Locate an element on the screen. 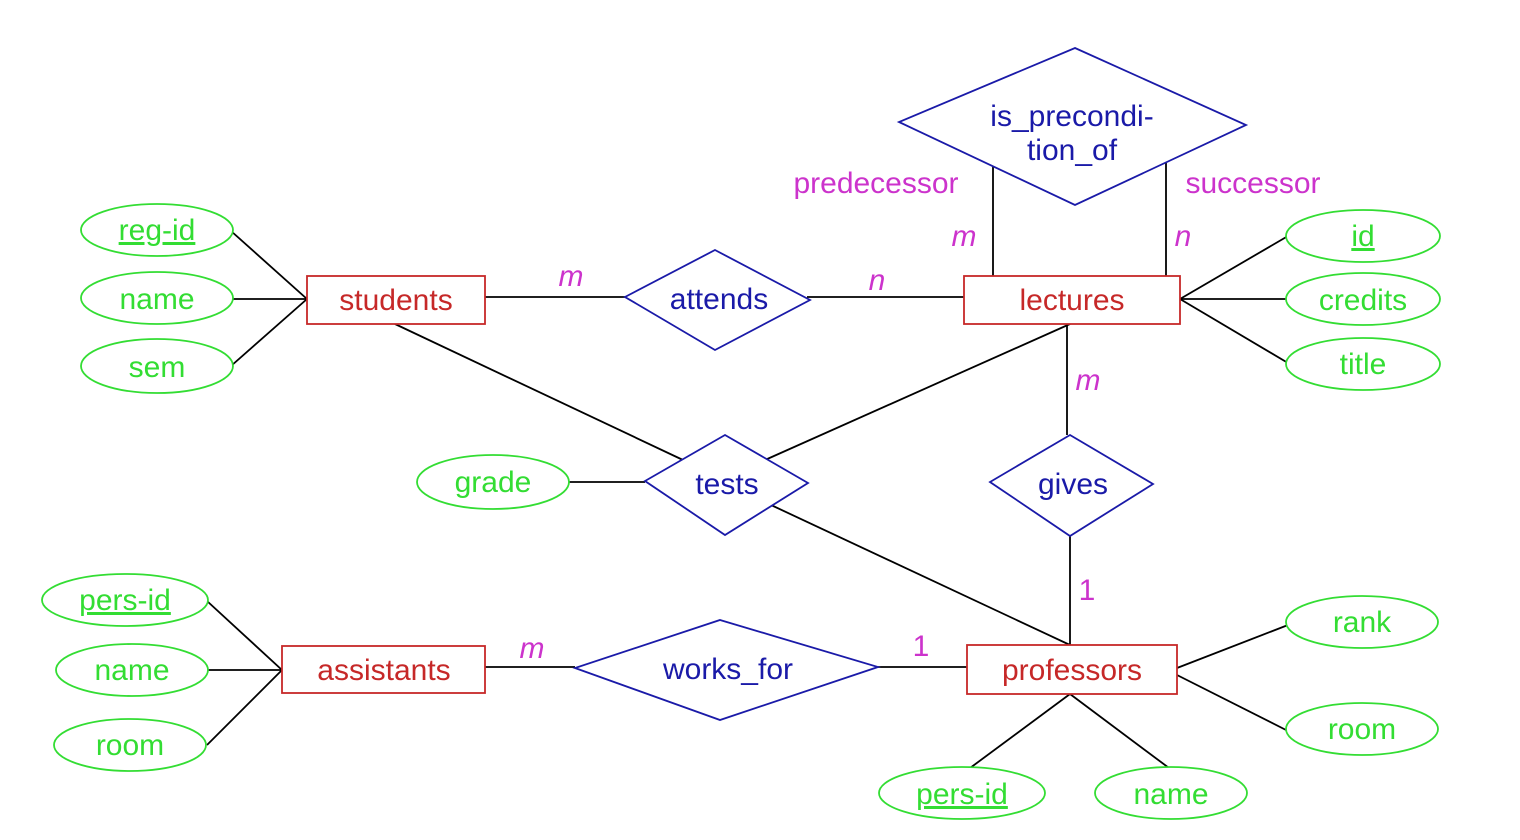 The height and width of the screenshot is (840, 1520). relationship-attends: attends is located at coordinates (717, 300).